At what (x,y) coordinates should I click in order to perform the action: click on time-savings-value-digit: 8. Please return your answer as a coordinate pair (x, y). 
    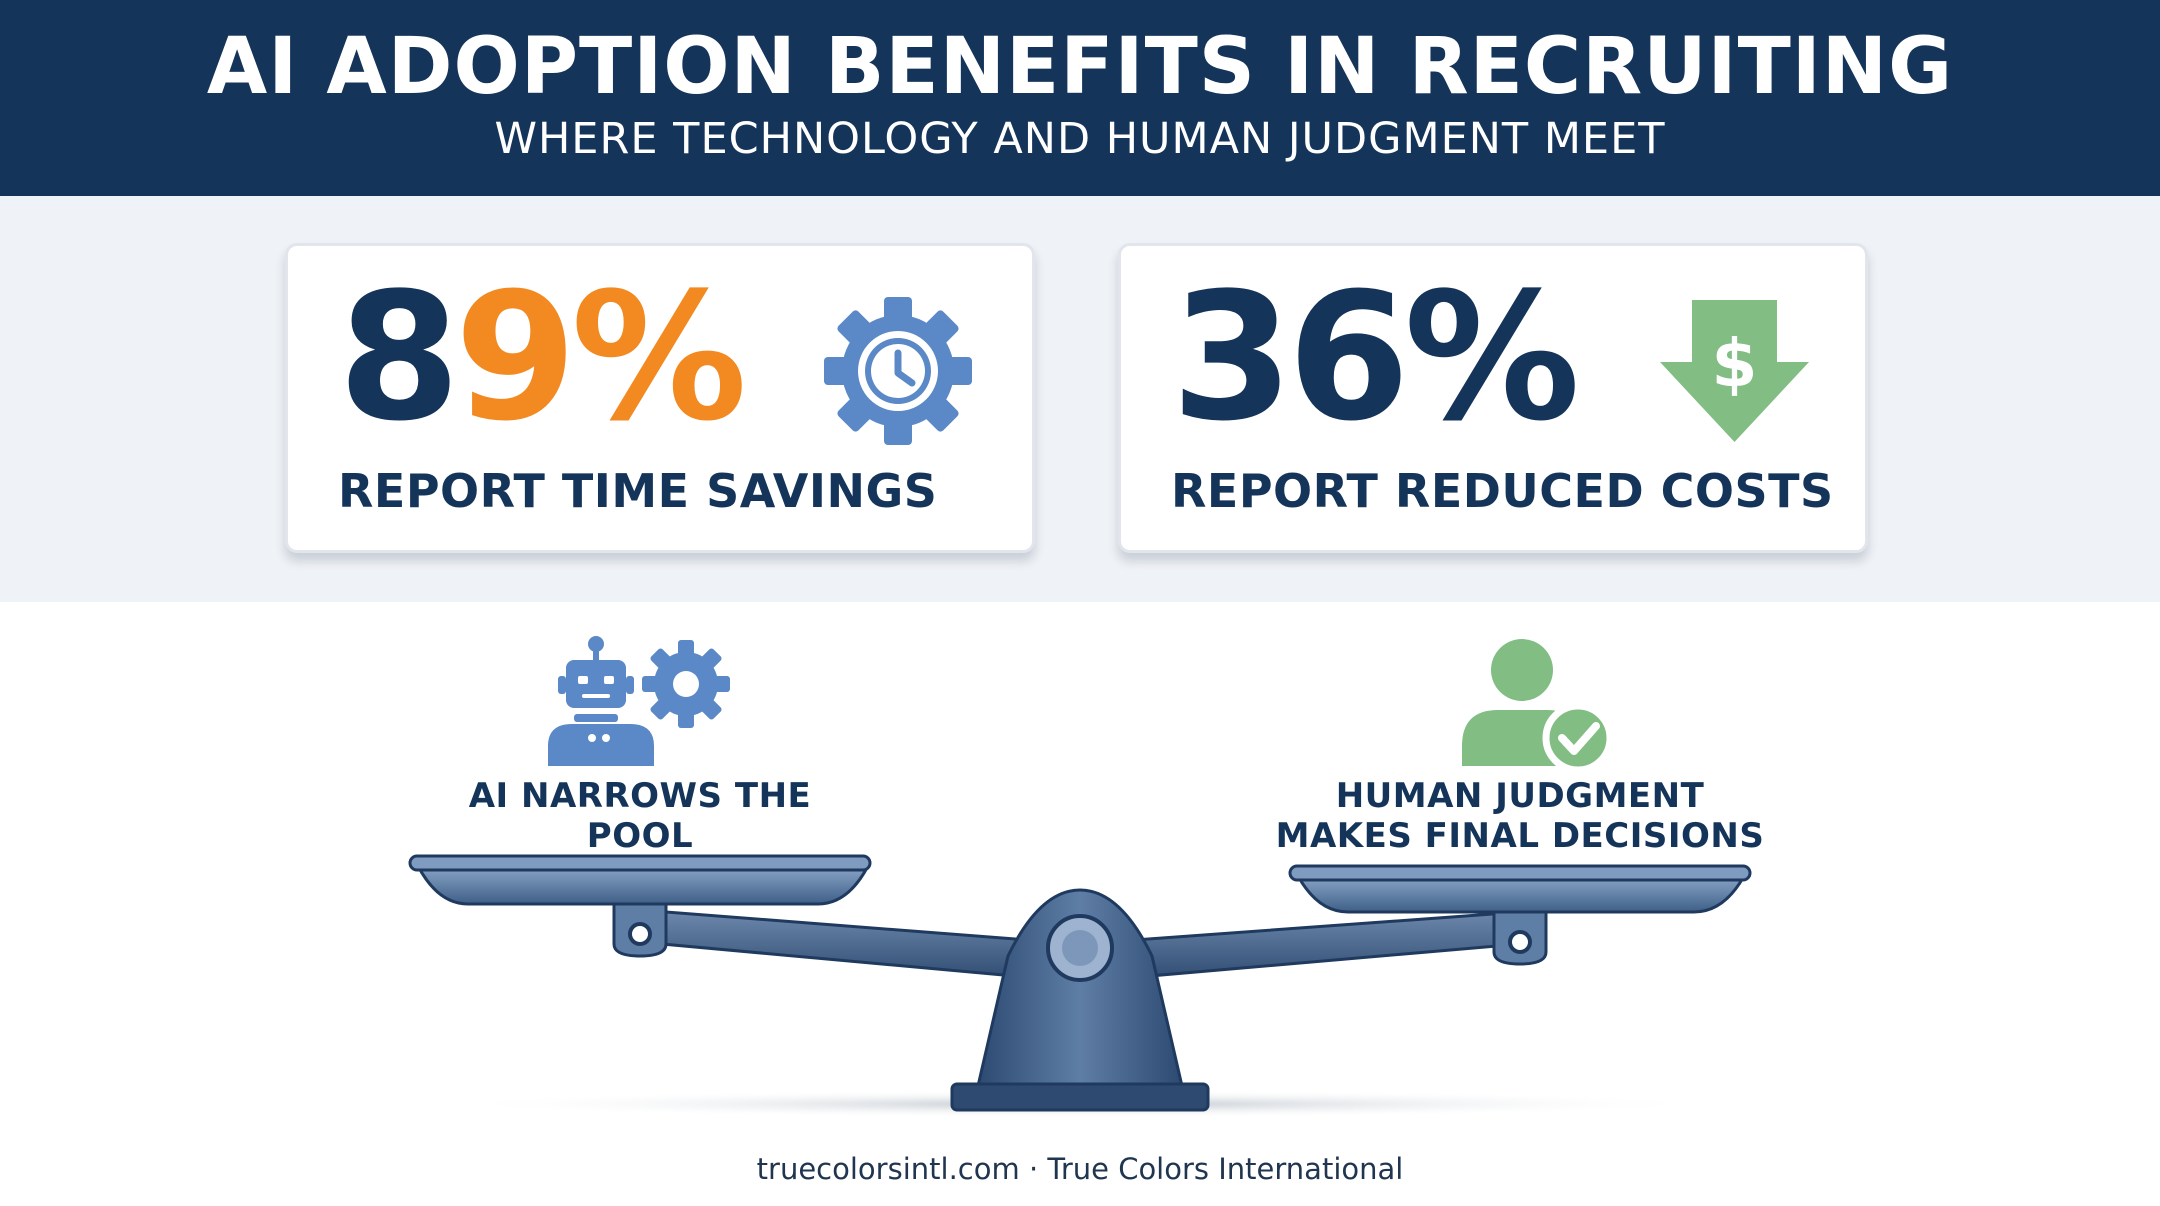
    Looking at the image, I should click on (399, 357).